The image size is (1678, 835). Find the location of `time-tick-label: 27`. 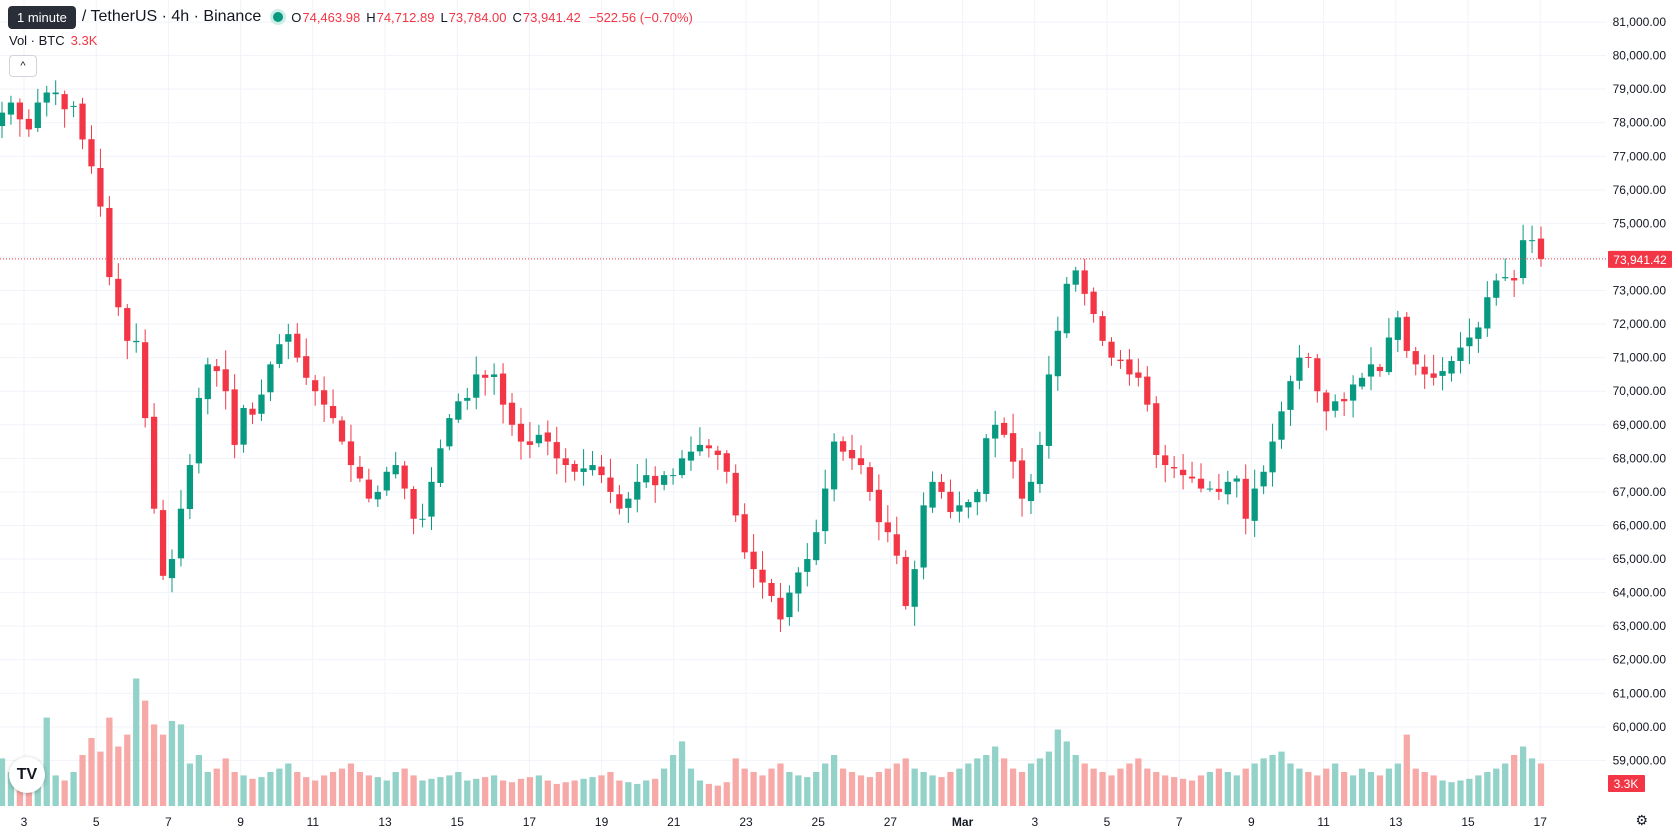

time-tick-label: 27 is located at coordinates (891, 822).